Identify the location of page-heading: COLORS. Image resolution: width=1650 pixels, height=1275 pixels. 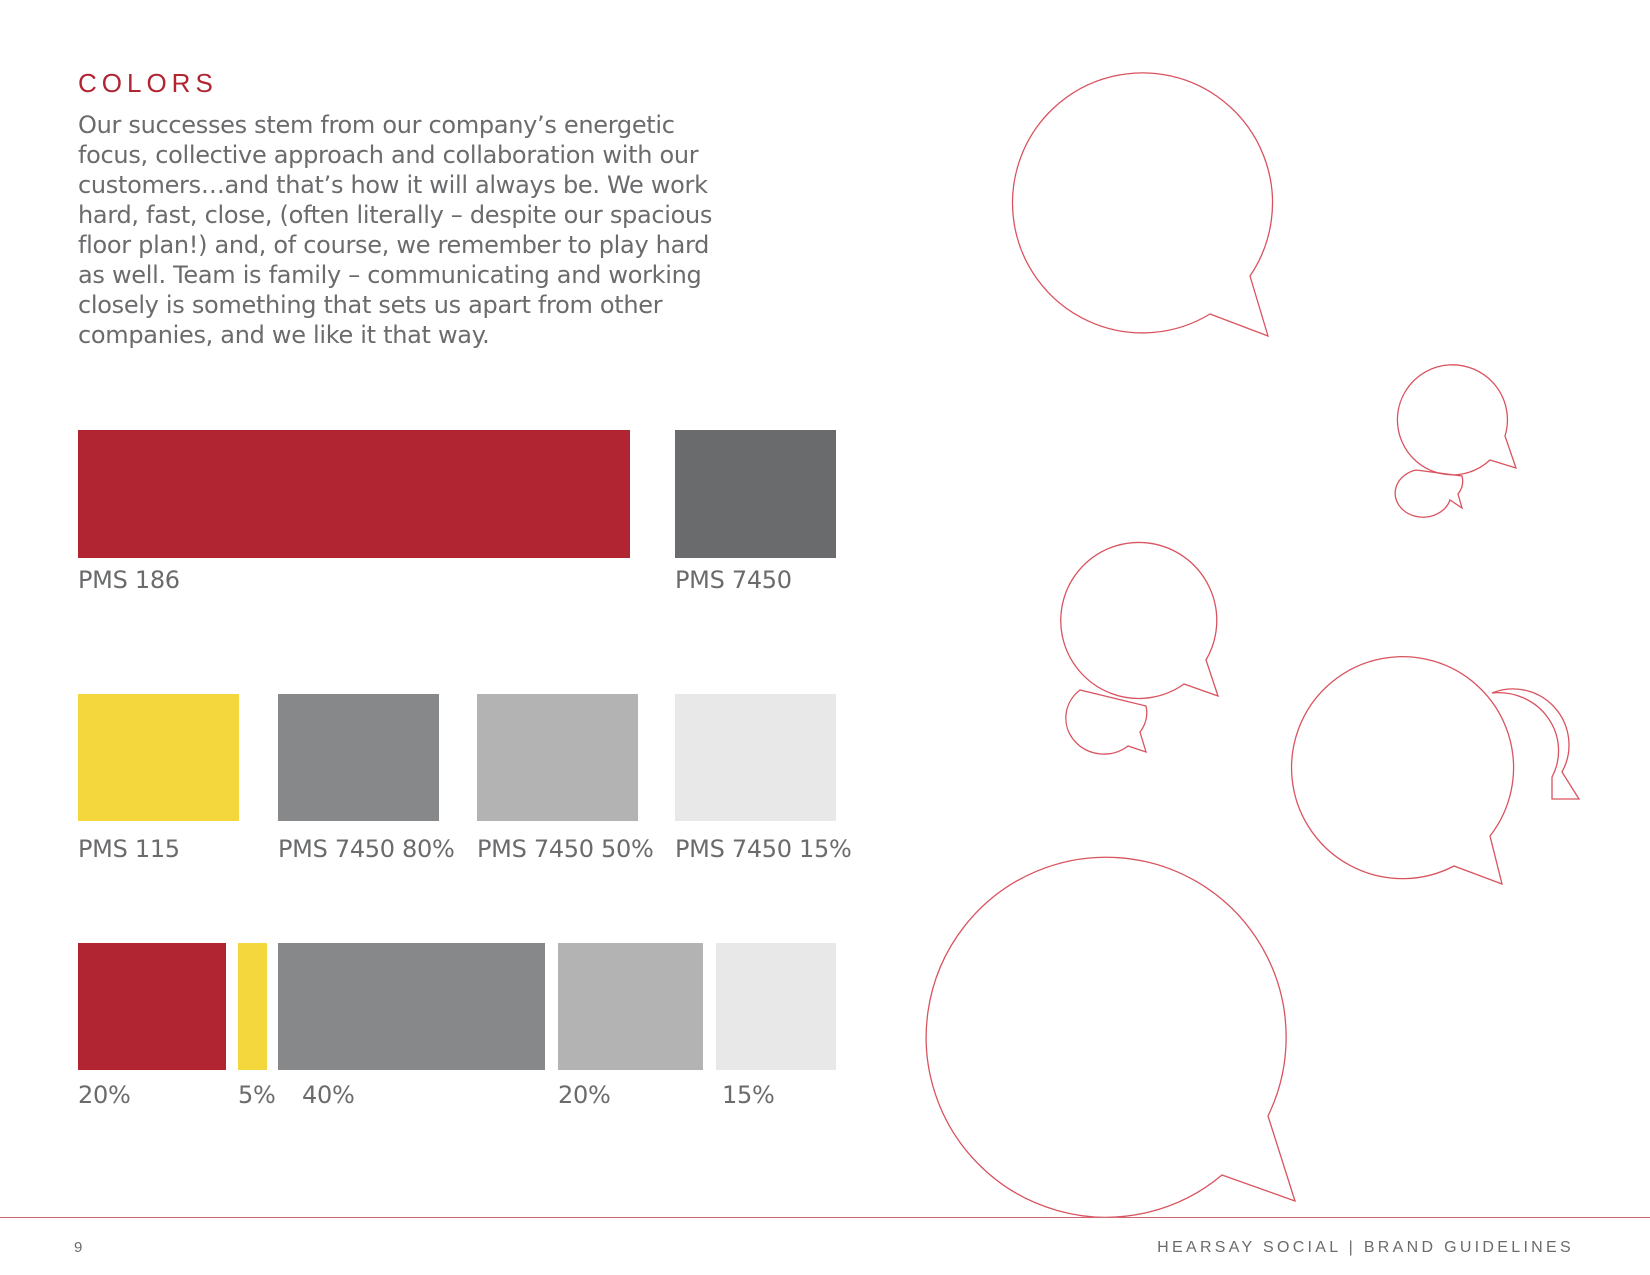
(148, 83).